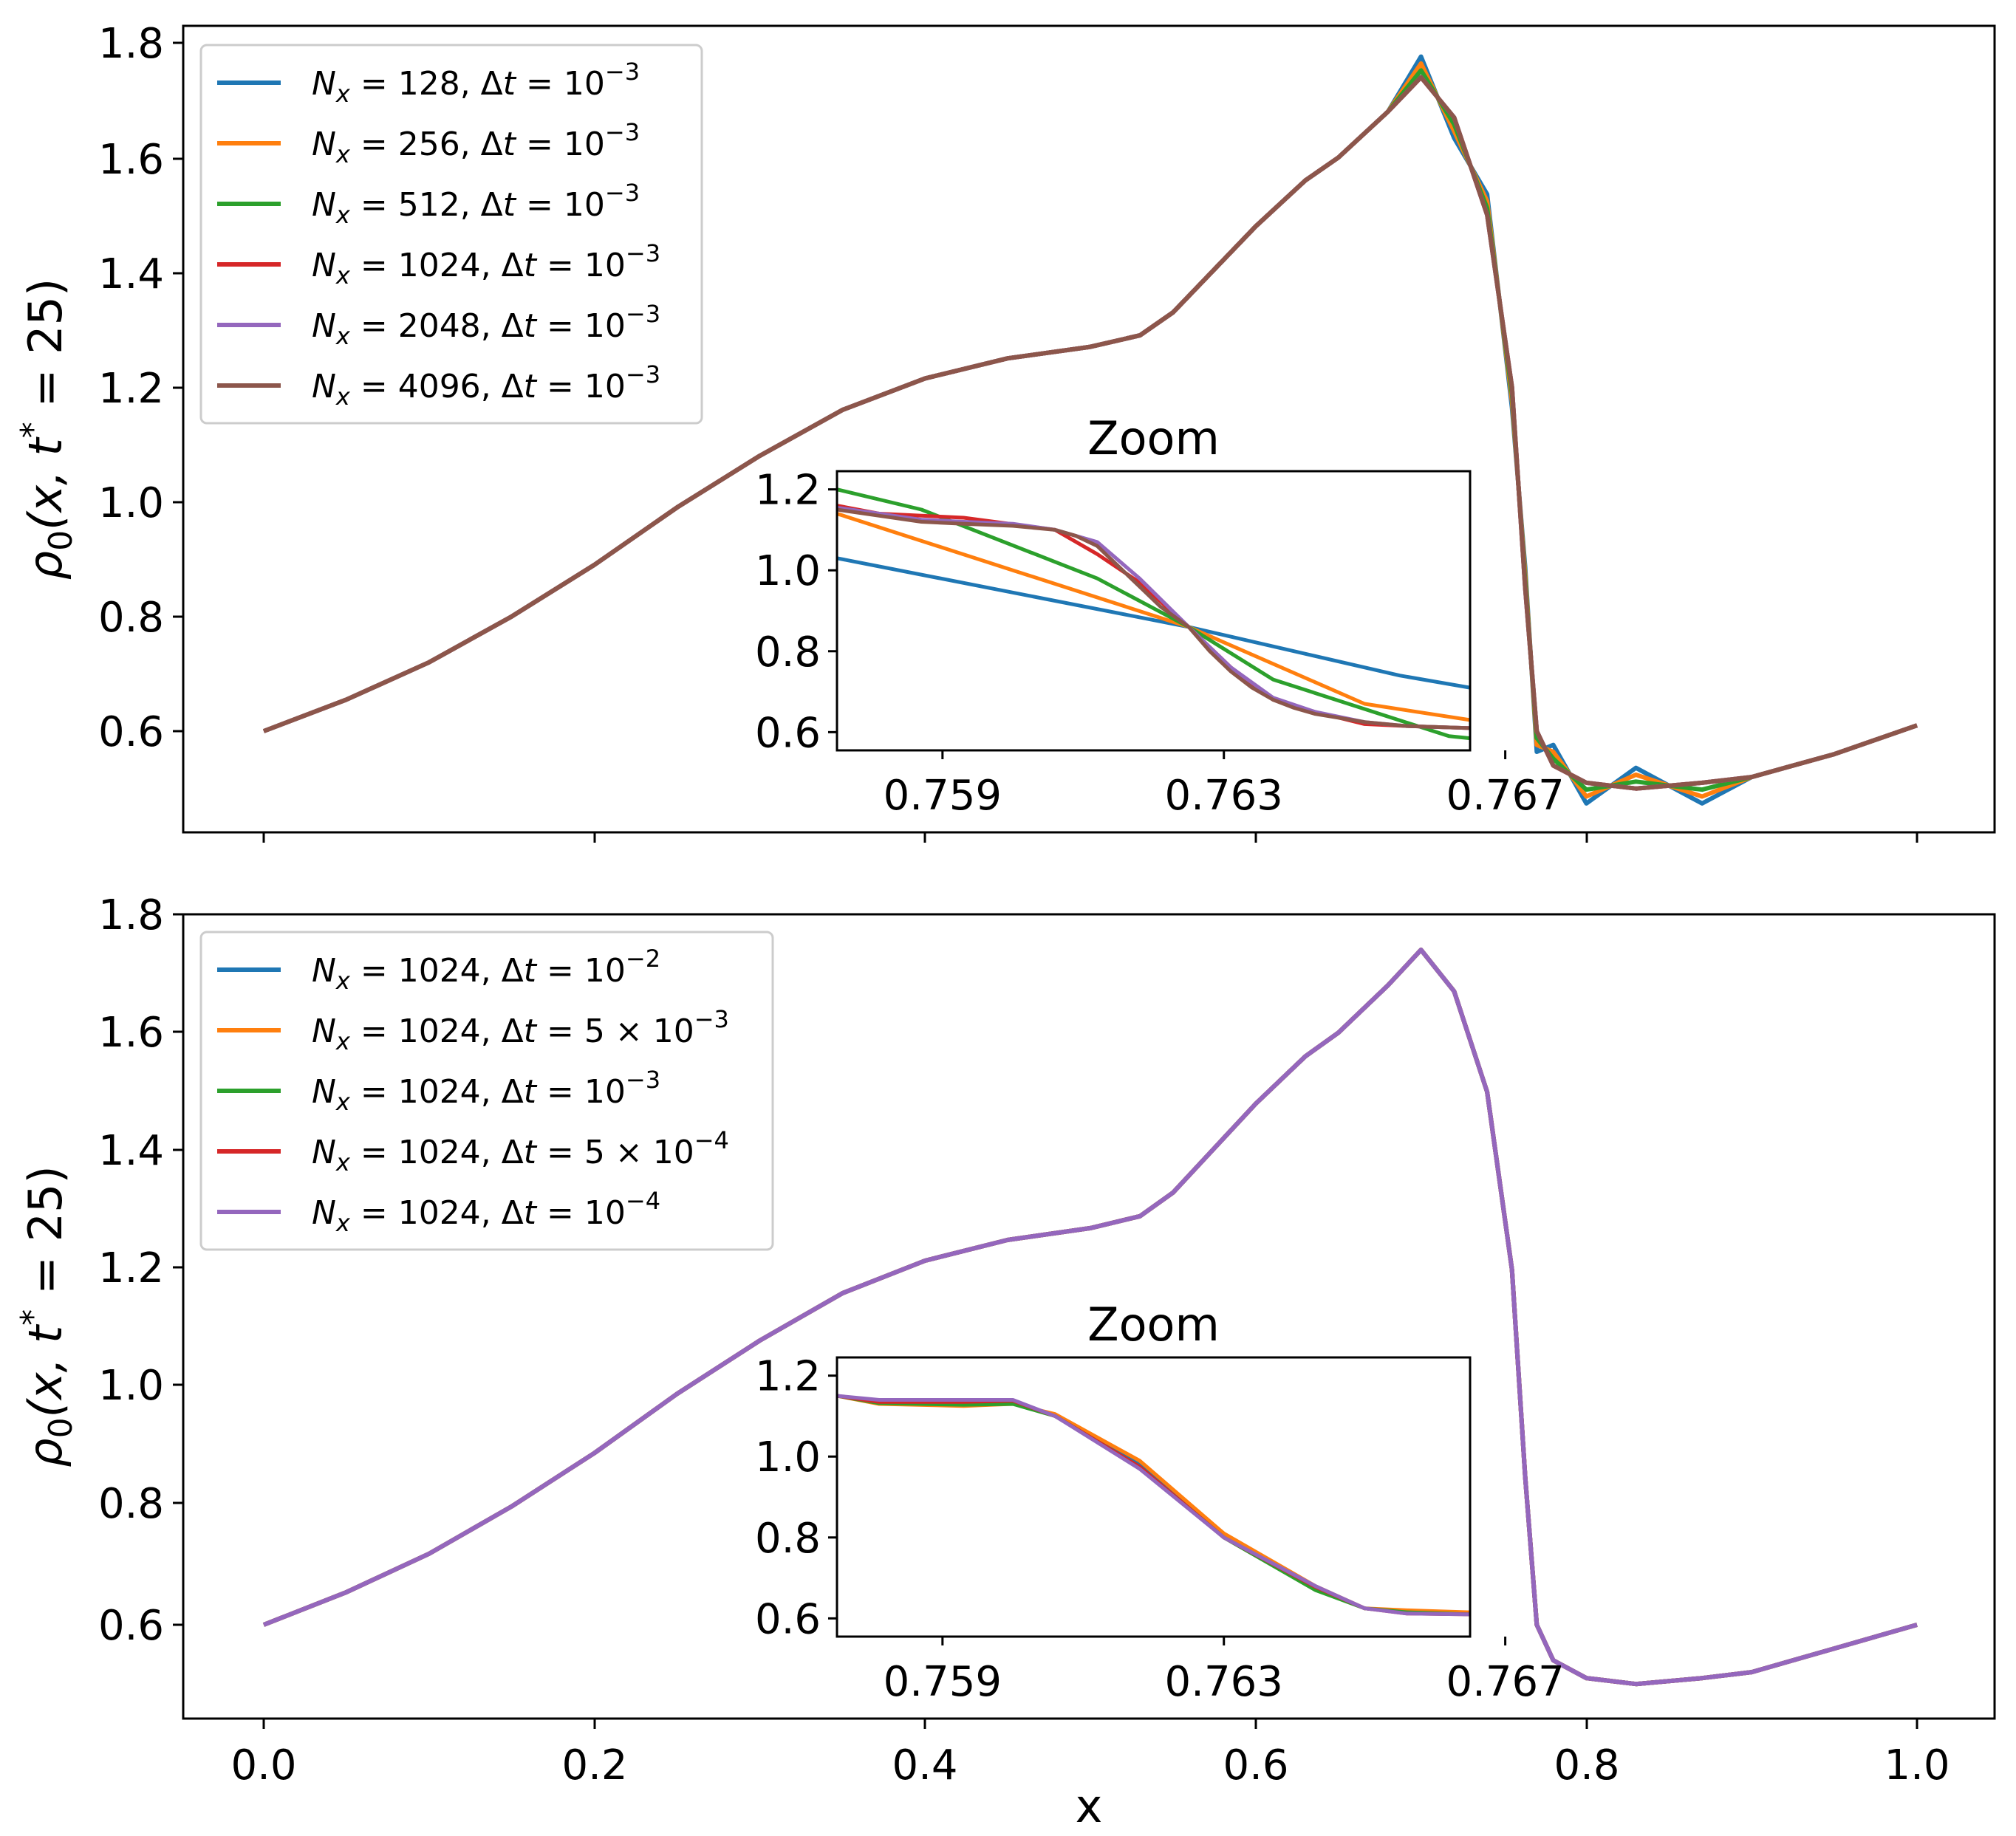  I want to click on legend-nx-value: 256, so click(429, 144).